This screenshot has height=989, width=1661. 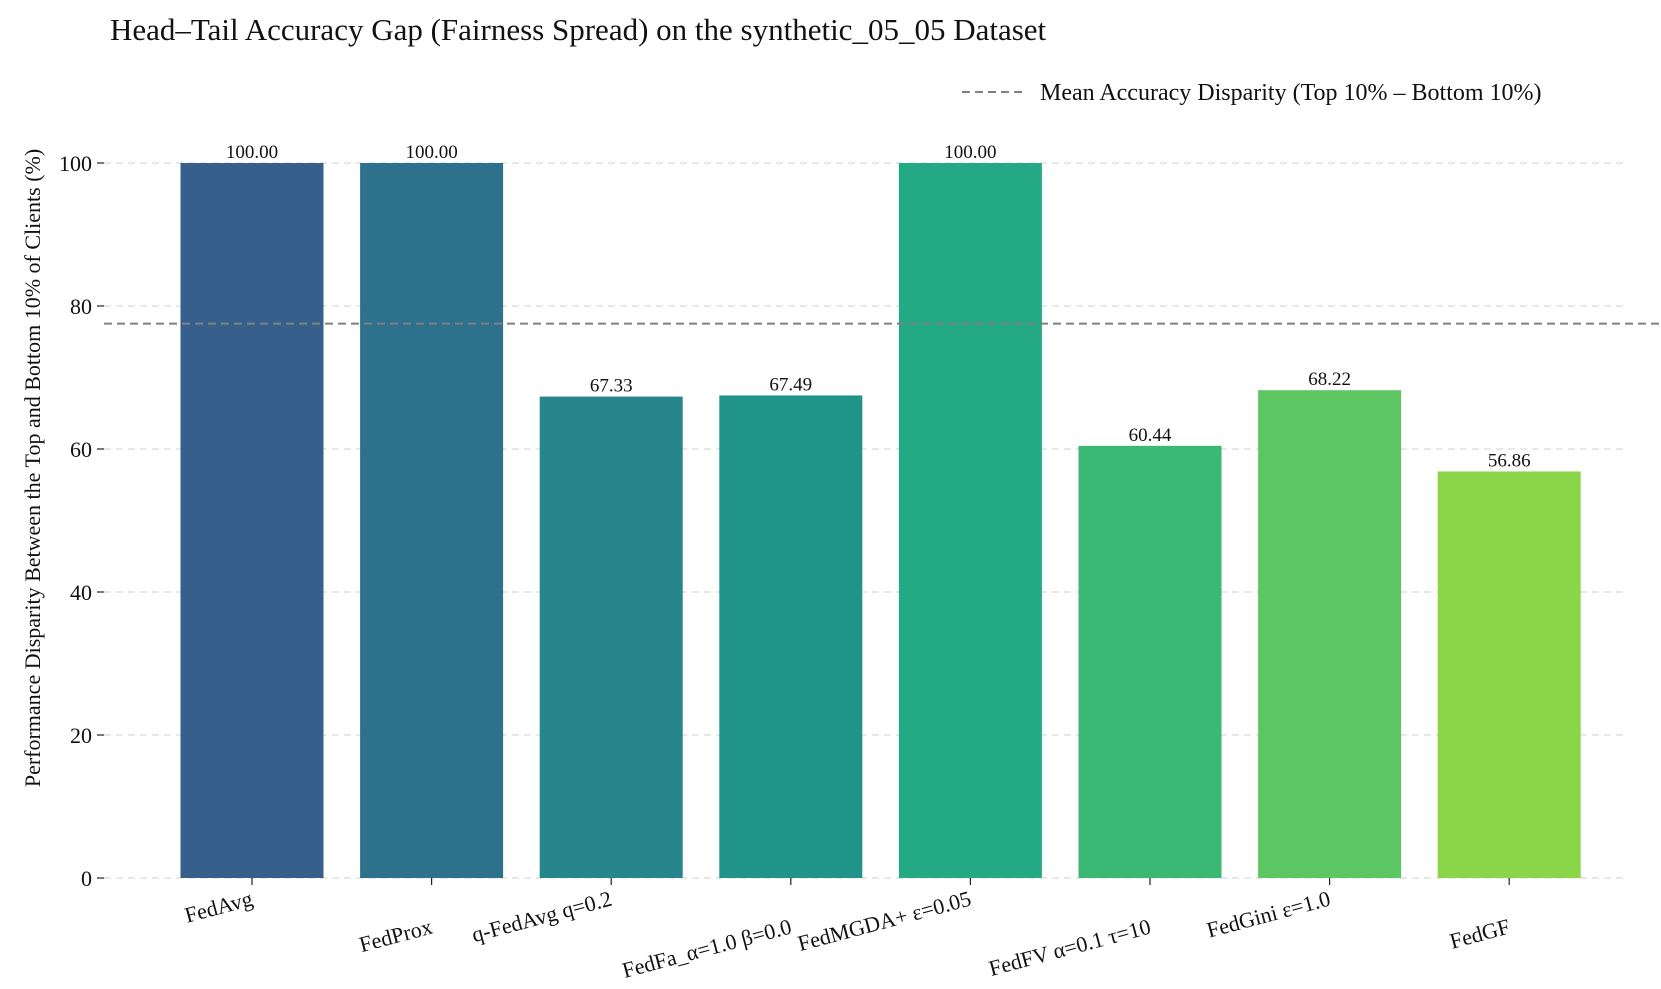 I want to click on x-tick-label: FedFV α=0.1 τ=10, so click(x=1069, y=947).